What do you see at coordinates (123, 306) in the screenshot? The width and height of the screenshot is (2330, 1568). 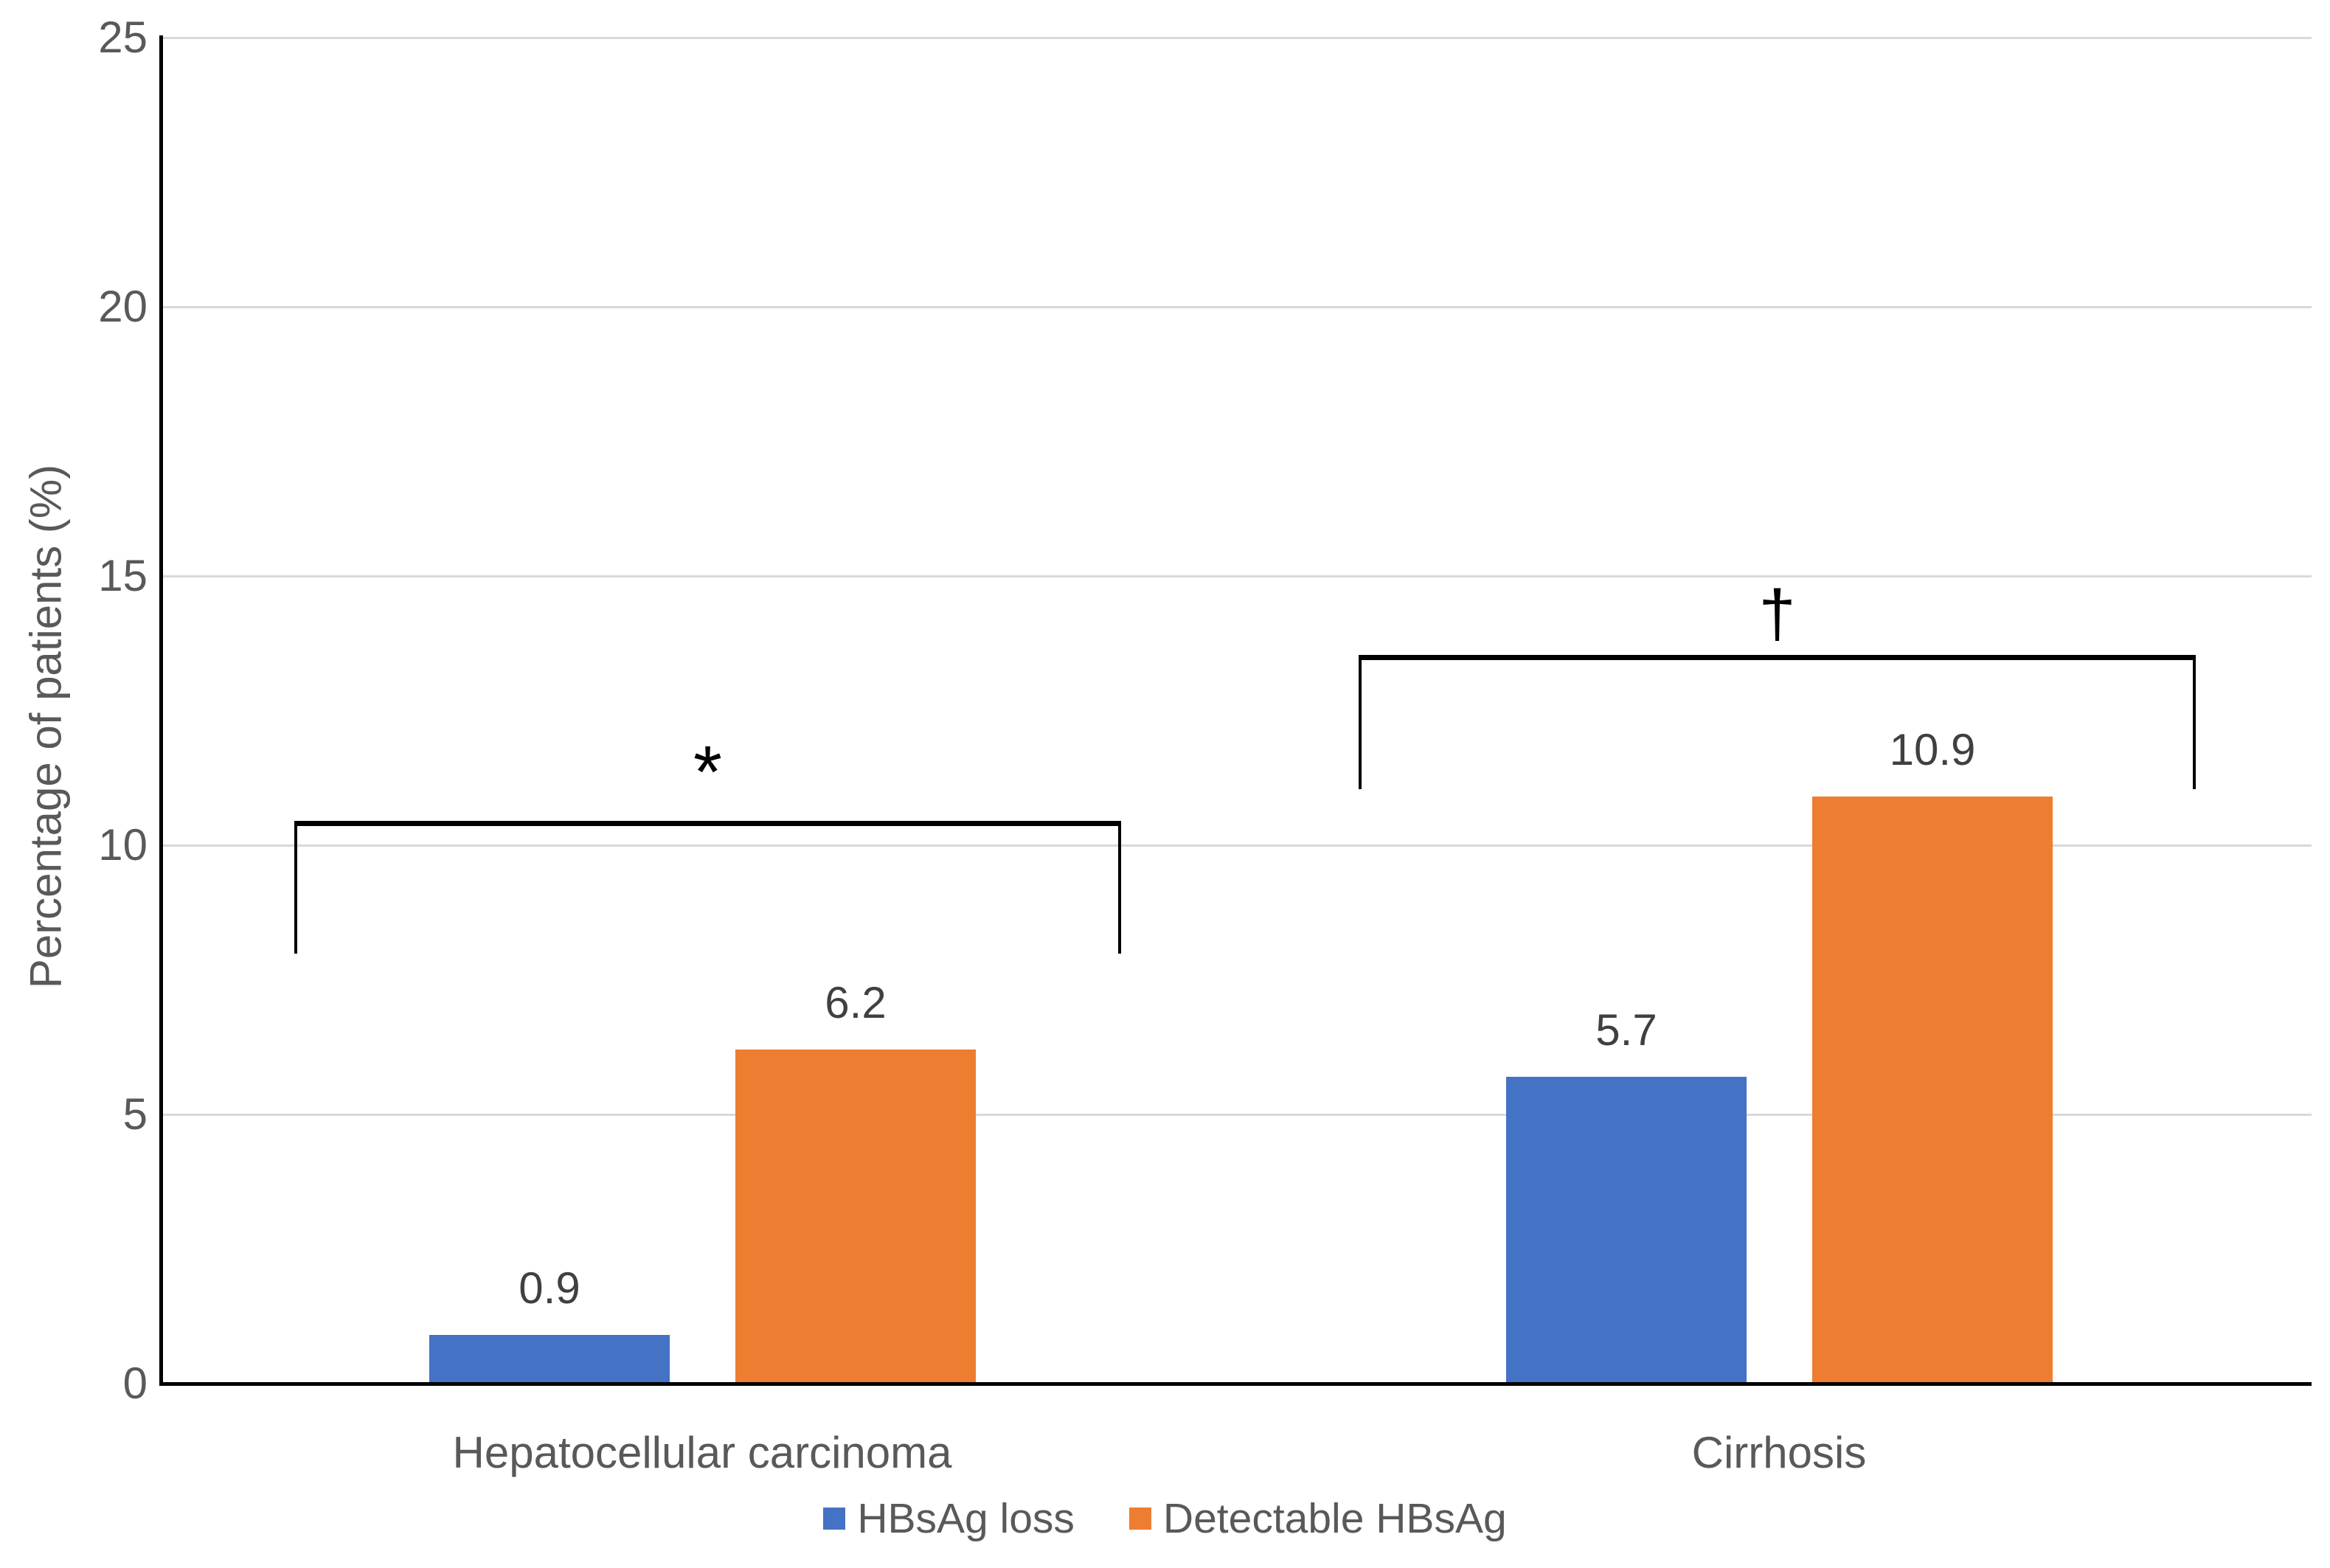 I see `y-tick-label: 20` at bounding box center [123, 306].